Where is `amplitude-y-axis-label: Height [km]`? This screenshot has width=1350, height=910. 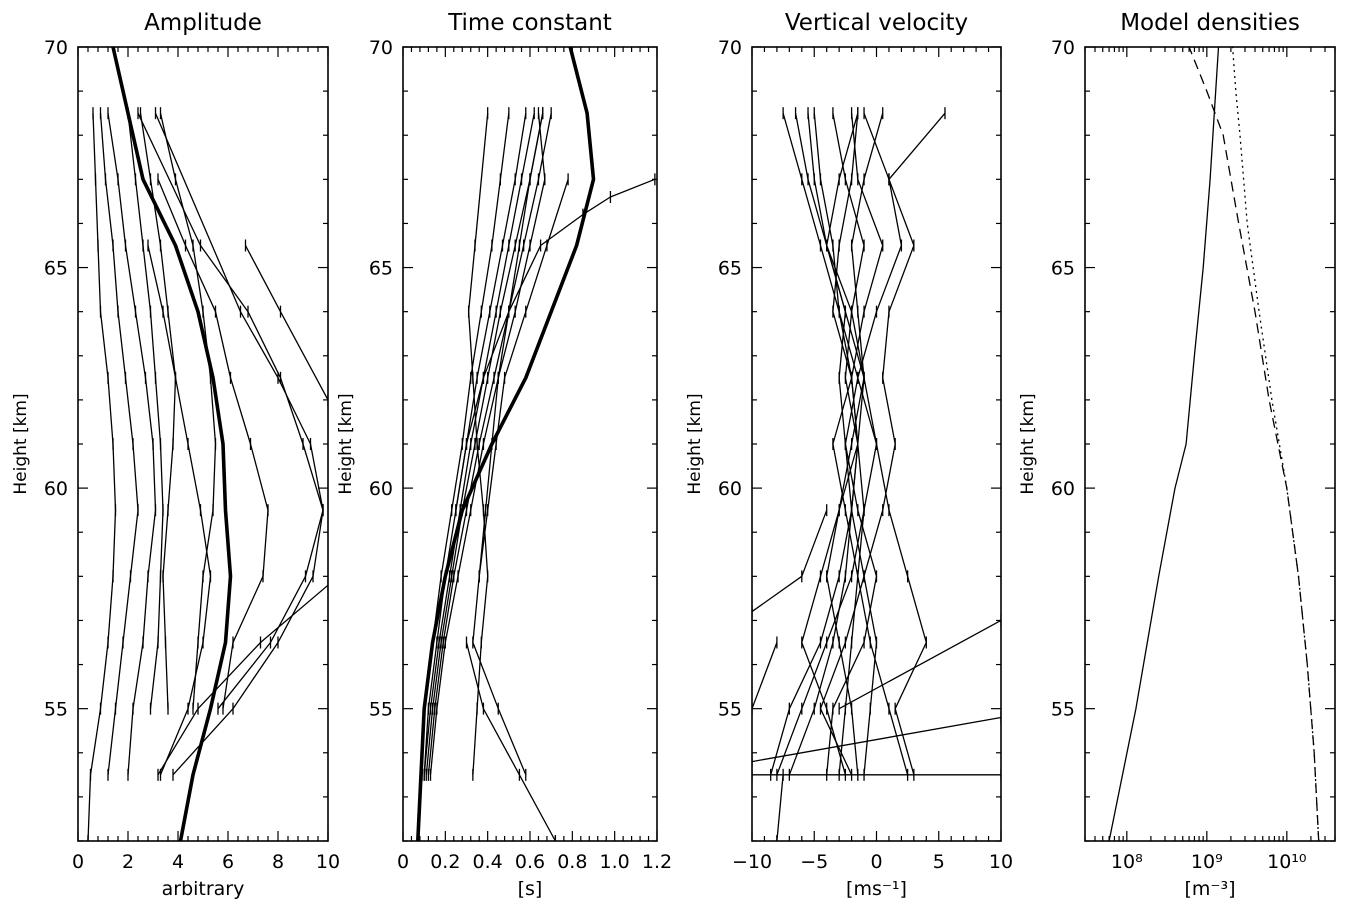
amplitude-y-axis-label: Height [km] is located at coordinates (21, 443).